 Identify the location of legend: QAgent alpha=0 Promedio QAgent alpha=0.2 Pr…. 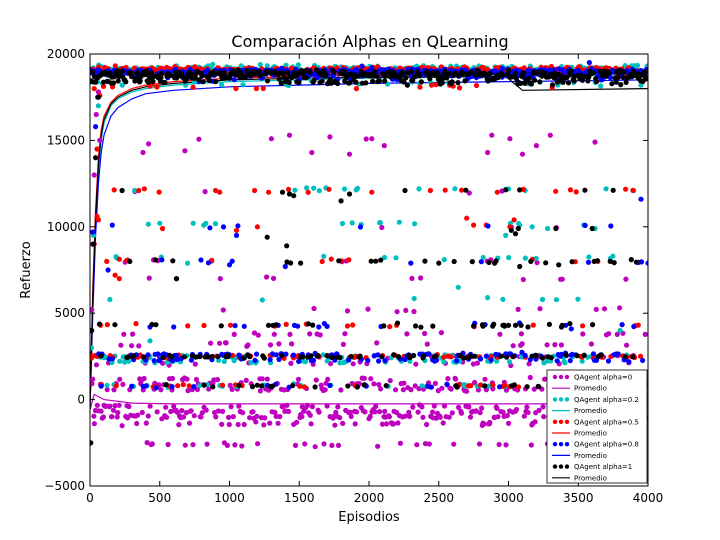
(597, 426).